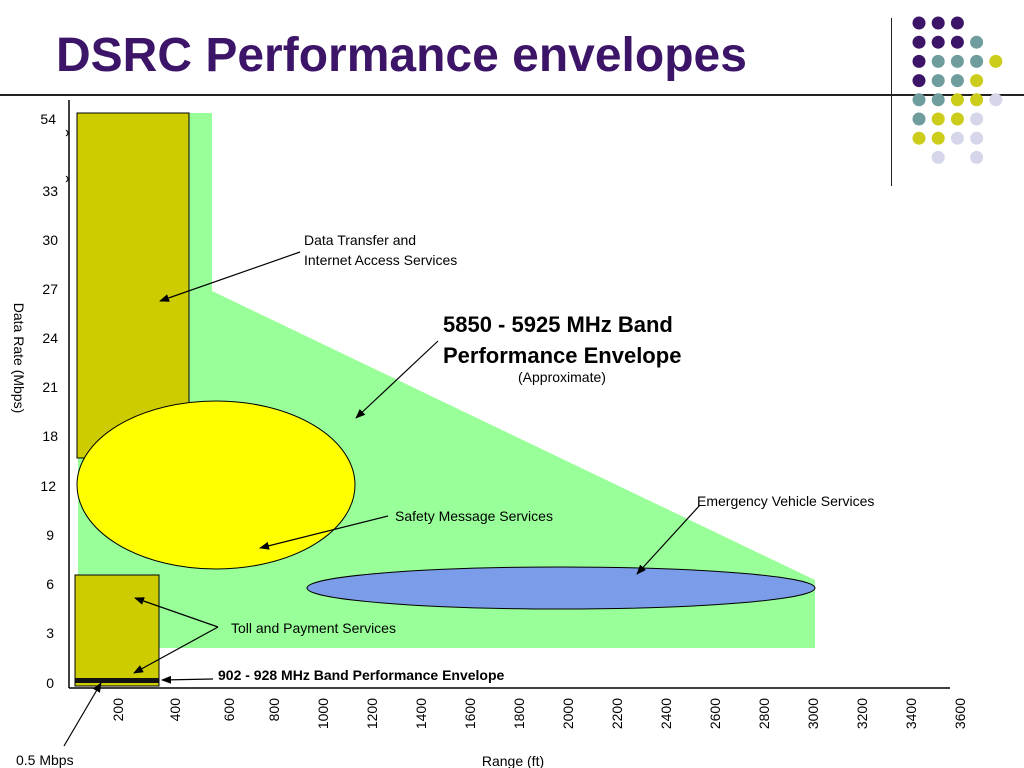 The image size is (1024, 768). I want to click on data-transfer-label-line1: Data Transfer and, so click(360, 240).